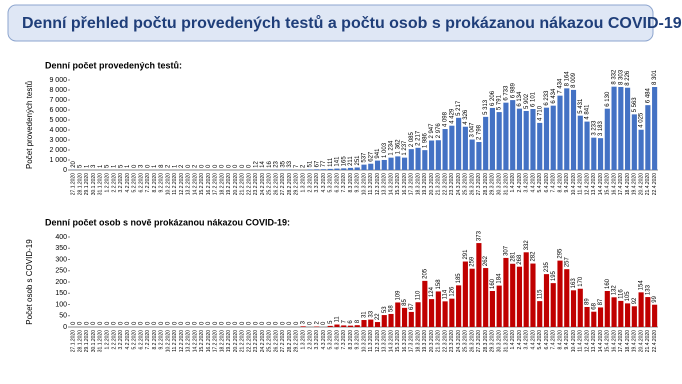 The height and width of the screenshot is (384, 682). I want to click on value-label: 58, so click(392, 308).